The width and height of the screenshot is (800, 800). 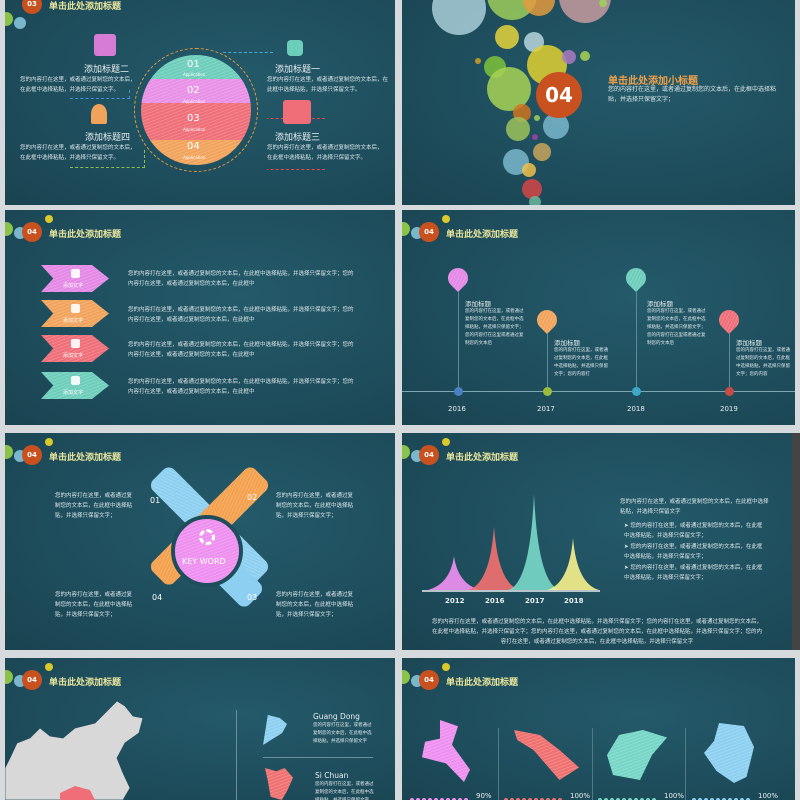 I want to click on keyword-circle, so click(x=207, y=551).